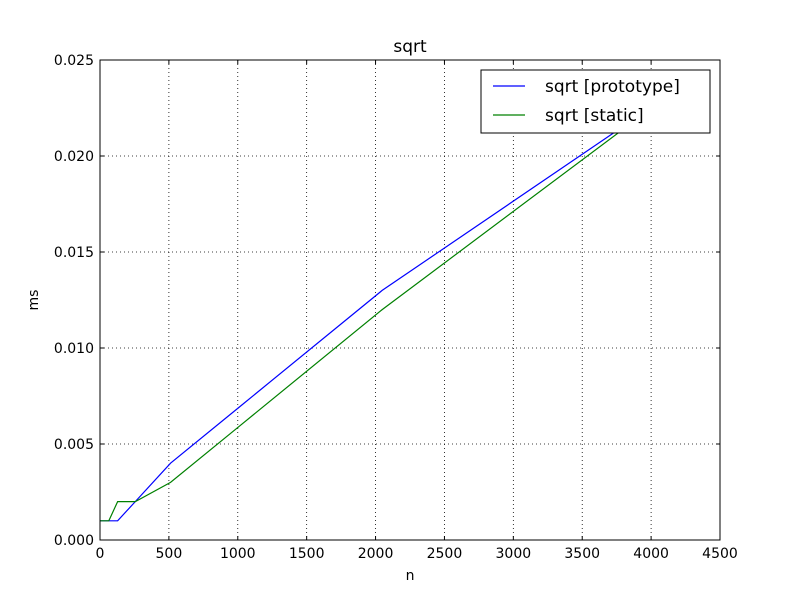  What do you see at coordinates (34, 300) in the screenshot?
I see `y-axis-title: ms` at bounding box center [34, 300].